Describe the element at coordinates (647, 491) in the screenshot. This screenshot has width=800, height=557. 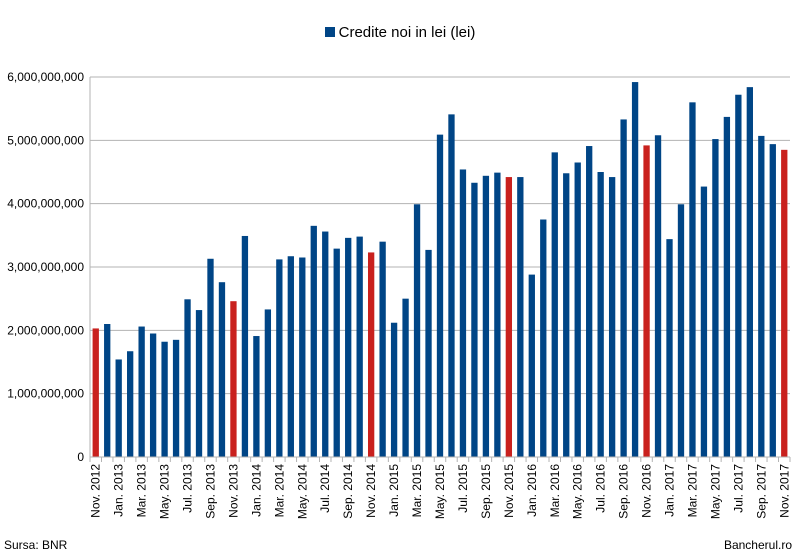
I see `x-tick-label: Nov. 2016` at that location.